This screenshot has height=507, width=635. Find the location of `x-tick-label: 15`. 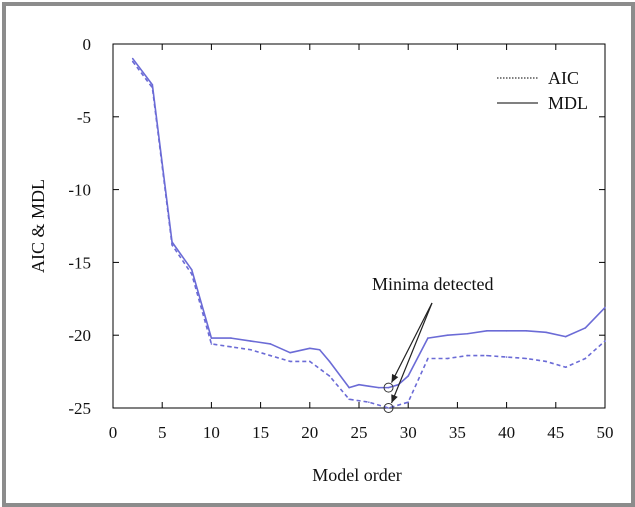

x-tick-label: 15 is located at coordinates (260, 432).